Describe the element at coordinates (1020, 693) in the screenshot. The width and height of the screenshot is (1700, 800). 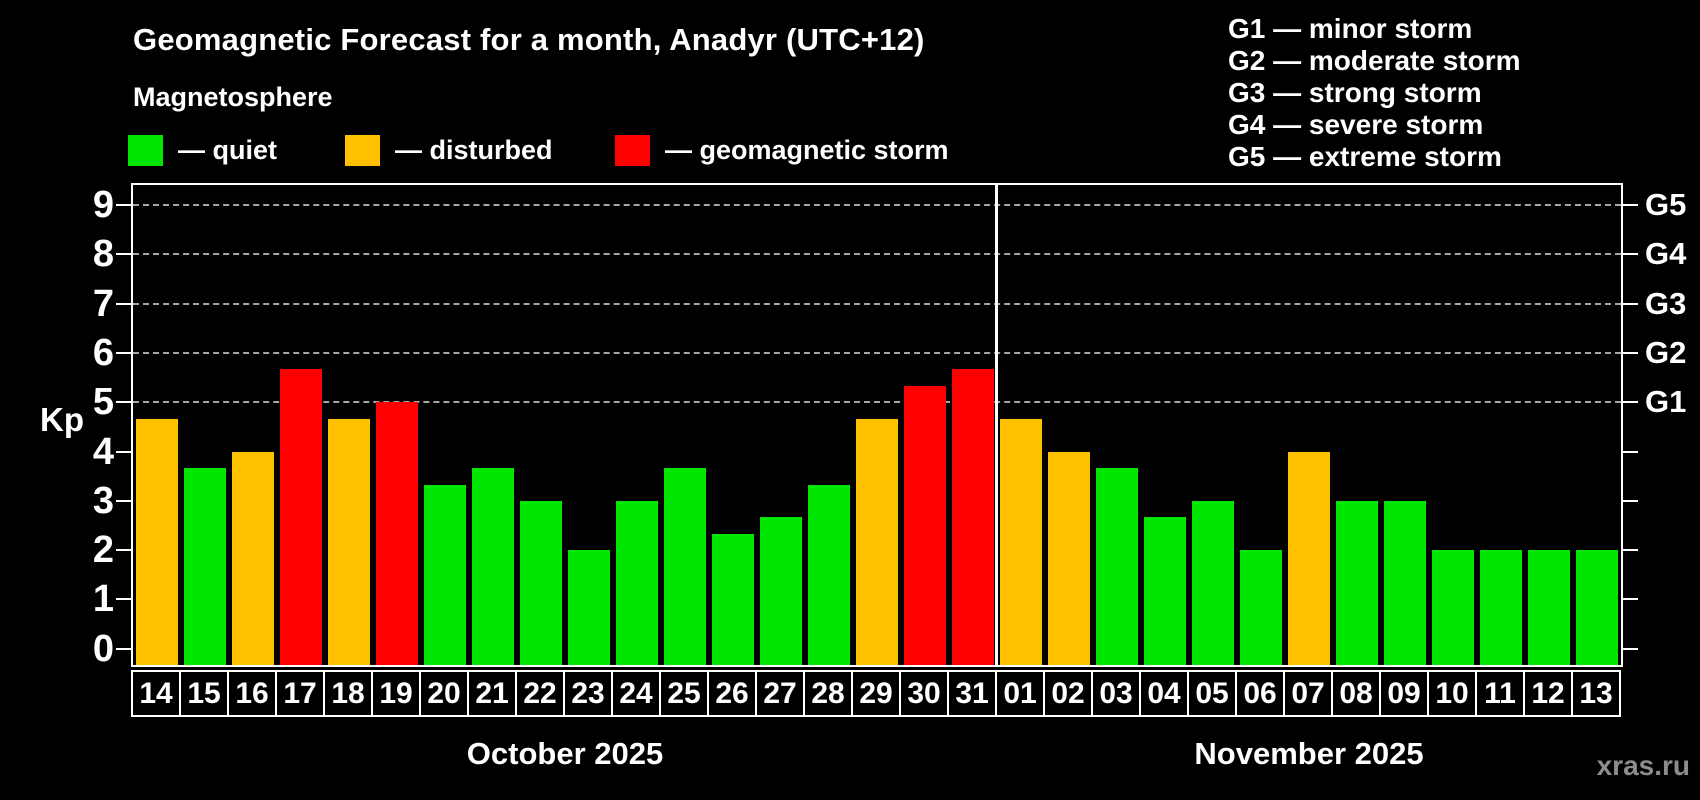
I see `day-label-01: 01` at that location.